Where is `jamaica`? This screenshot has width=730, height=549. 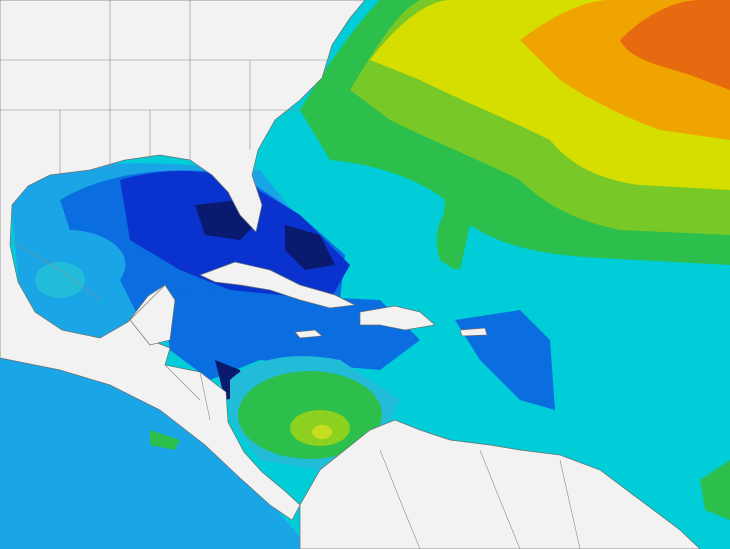 jamaica is located at coordinates (308, 334).